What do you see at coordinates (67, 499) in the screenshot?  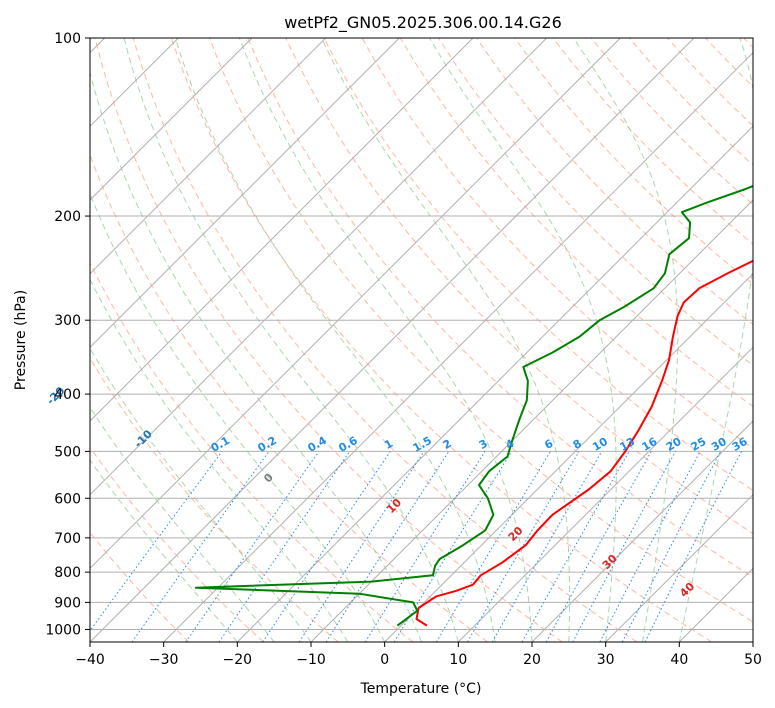 I see `y-tick-label: 600` at bounding box center [67, 499].